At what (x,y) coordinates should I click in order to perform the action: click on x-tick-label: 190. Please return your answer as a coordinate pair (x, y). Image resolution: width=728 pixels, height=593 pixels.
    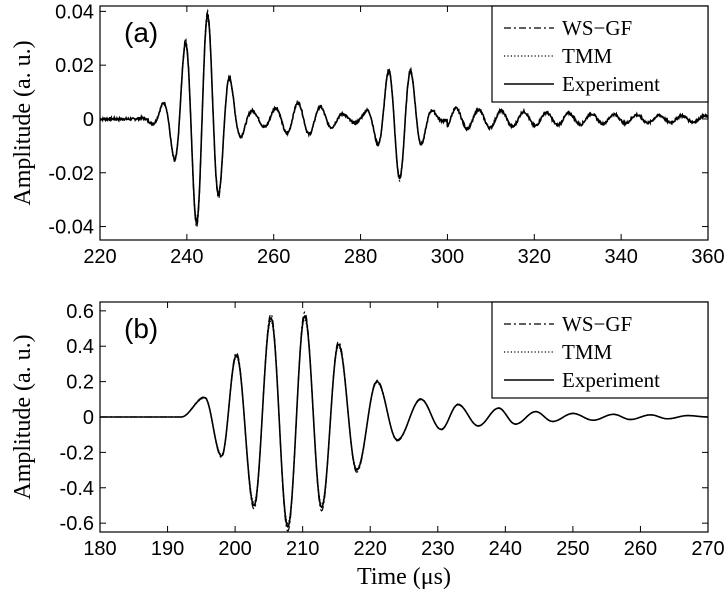
    Looking at the image, I should click on (167, 549).